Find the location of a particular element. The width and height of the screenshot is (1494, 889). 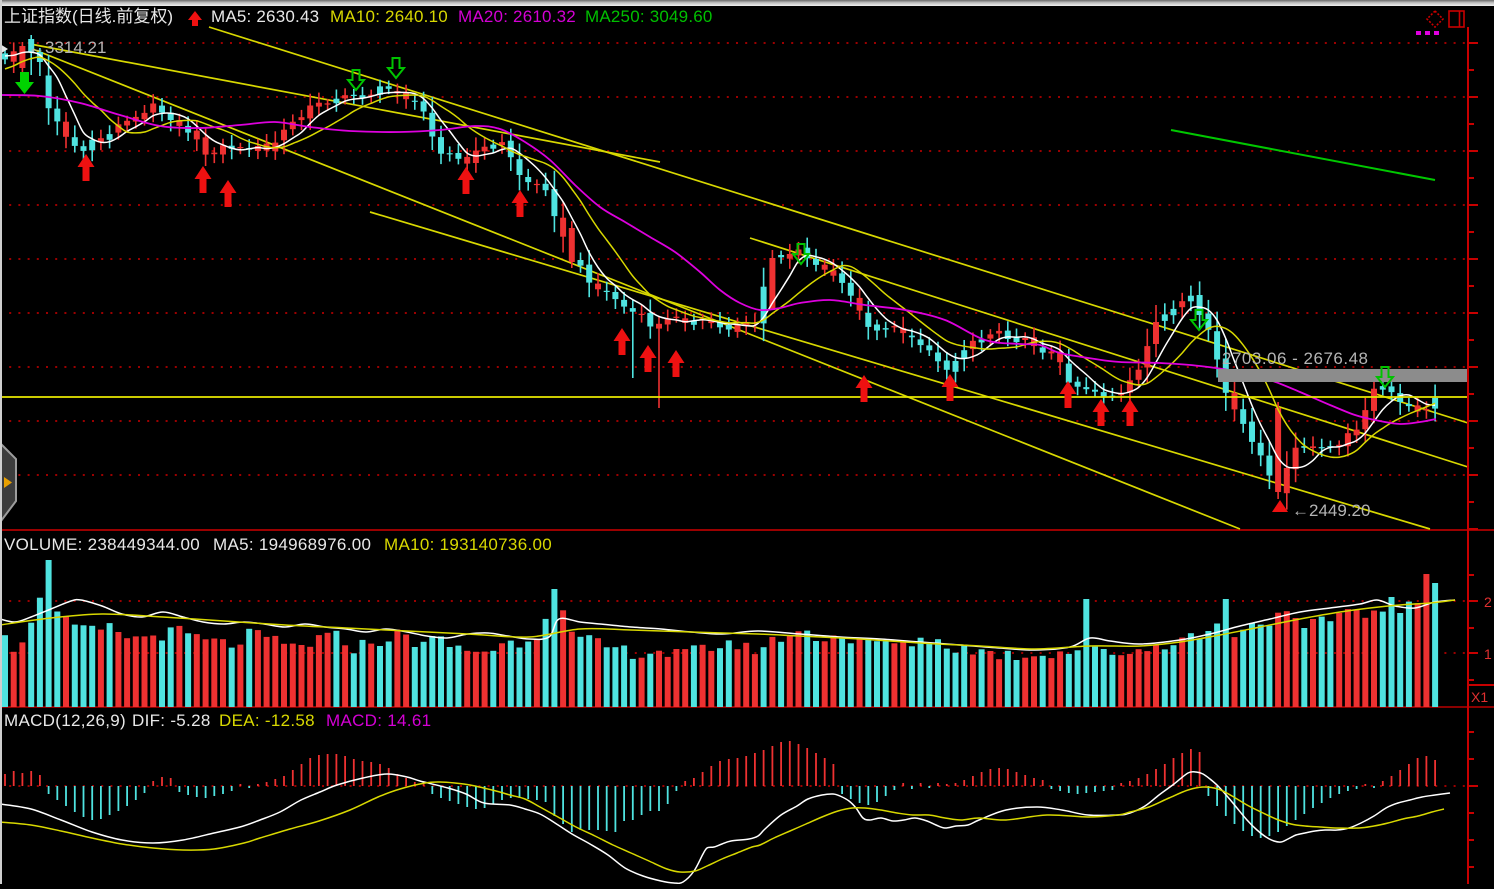

svg-text: MA5: 194968976.00 is located at coordinates (292, 544).